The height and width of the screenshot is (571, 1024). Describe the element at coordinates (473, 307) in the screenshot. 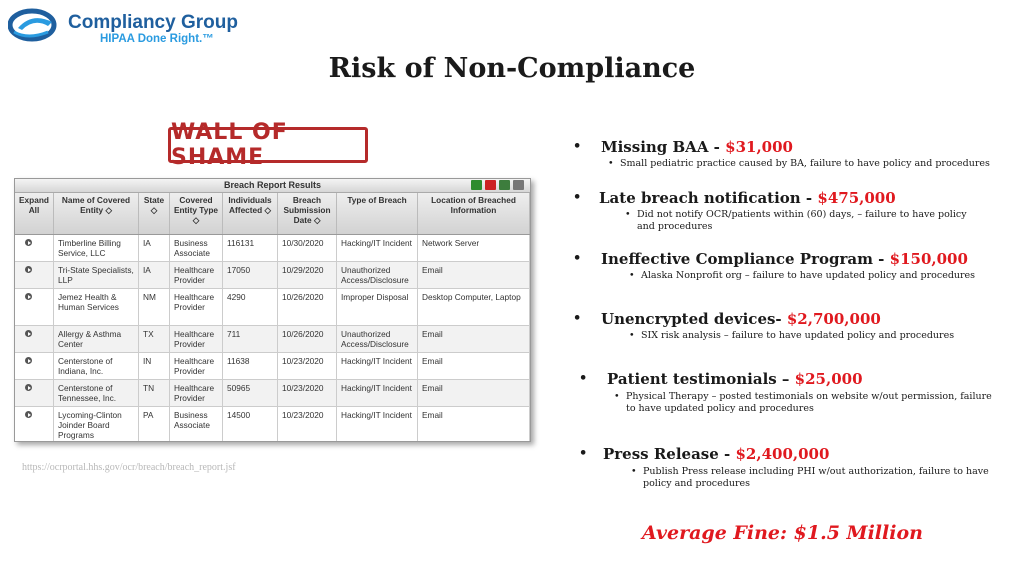

I see `location-cell: Desktop Computer, Laptop` at that location.